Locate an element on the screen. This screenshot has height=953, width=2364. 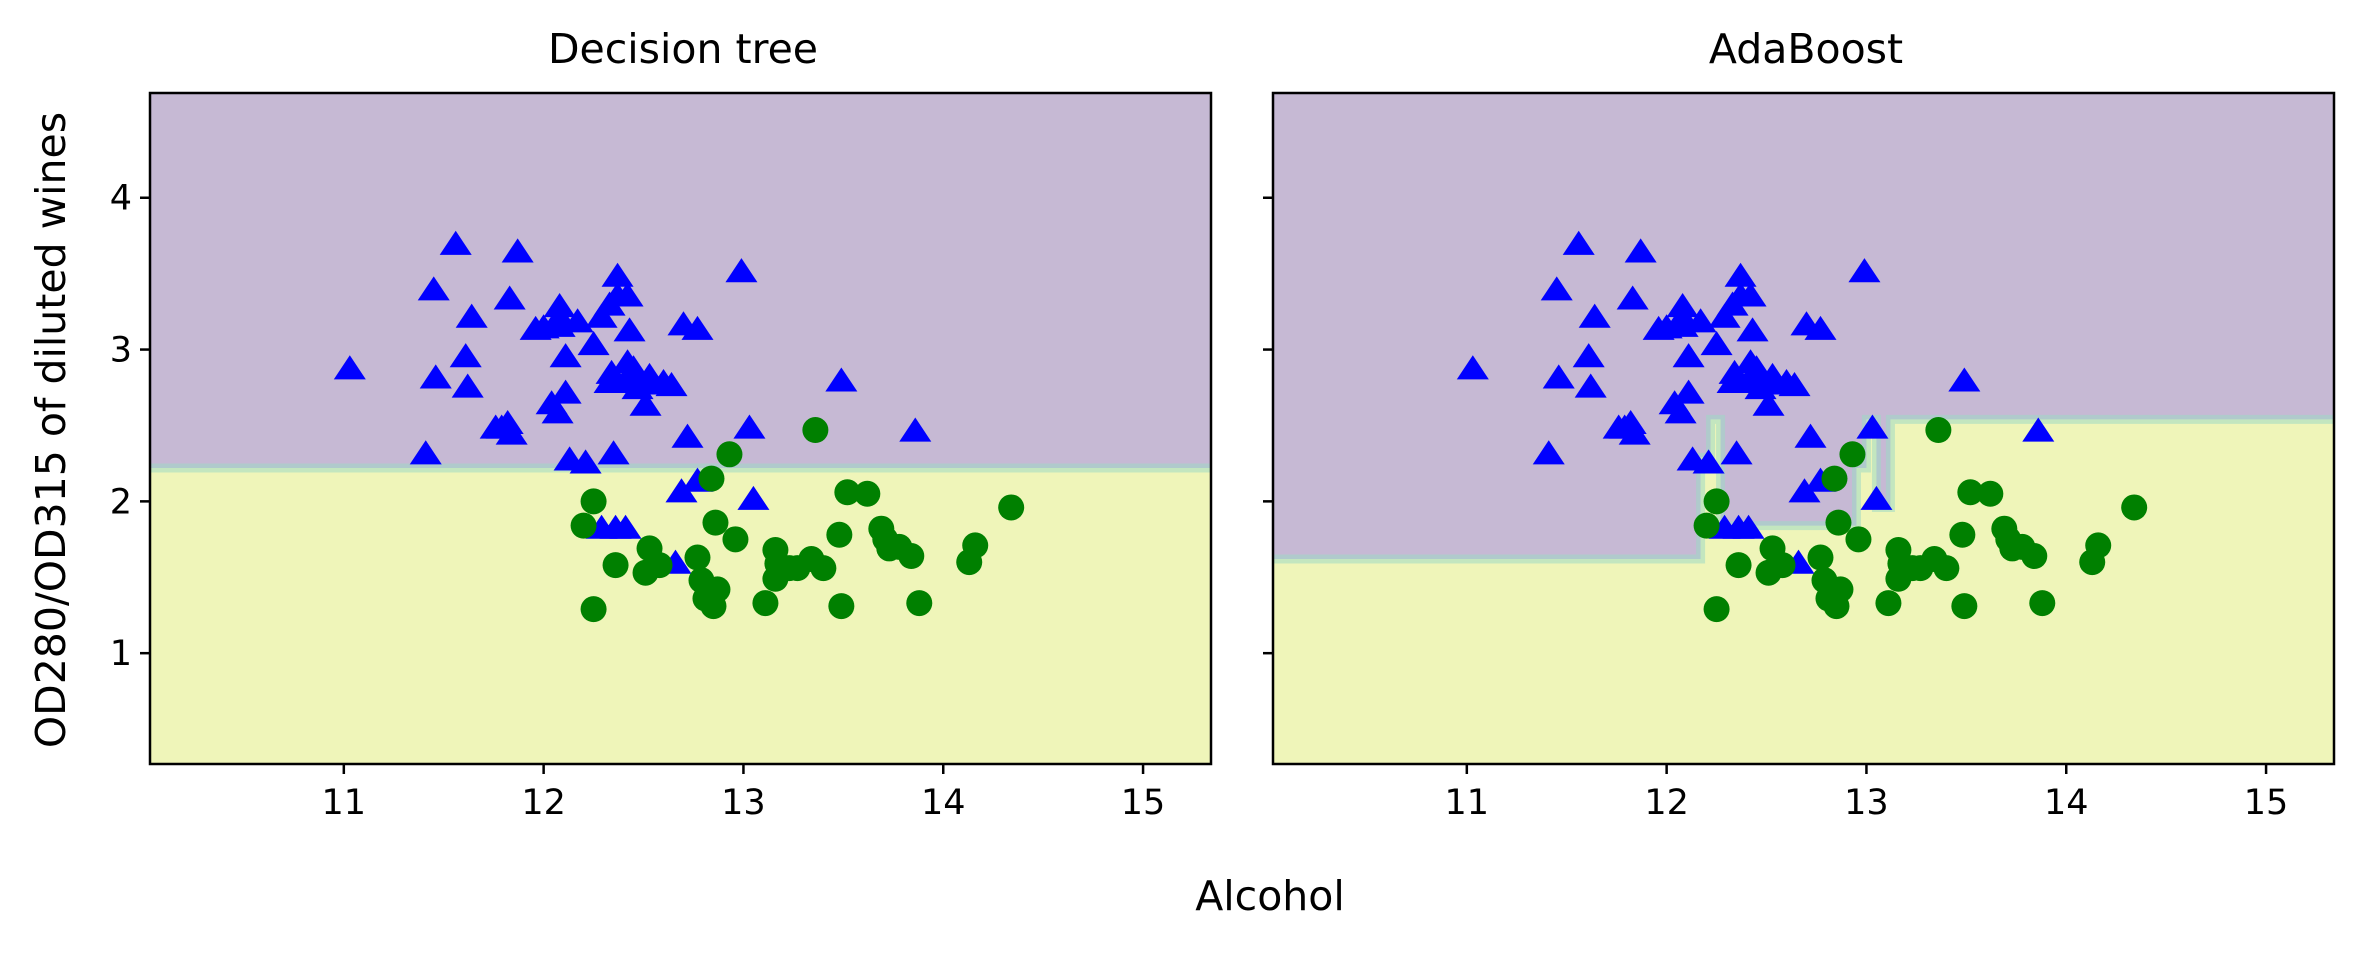
x-tick-label: 12 is located at coordinates (543, 803).